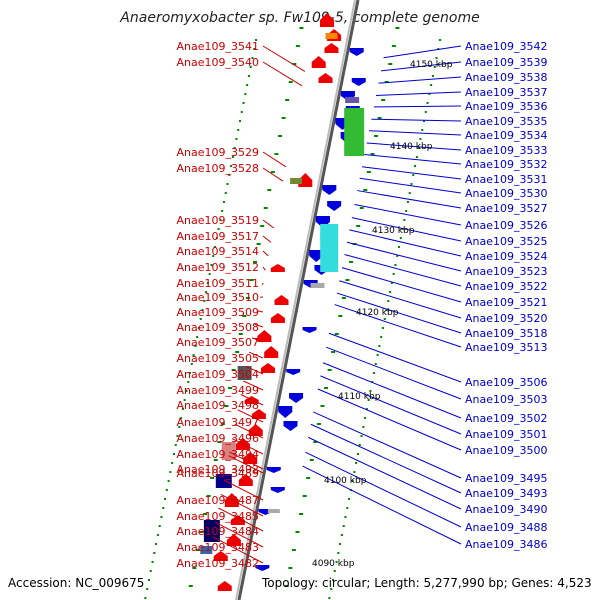 This screenshot has width=600, height=600. Describe the element at coordinates (506, 302) in the screenshot. I see `gene-label: Anae109_3521` at that location.